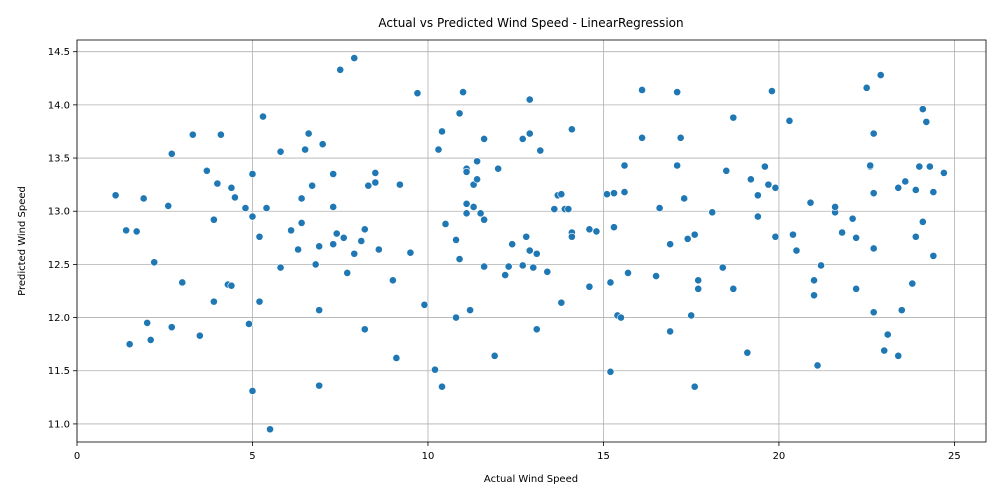 The height and width of the screenshot is (500, 1000). Describe the element at coordinates (77, 456) in the screenshot. I see `x-tick-label: 0` at that location.